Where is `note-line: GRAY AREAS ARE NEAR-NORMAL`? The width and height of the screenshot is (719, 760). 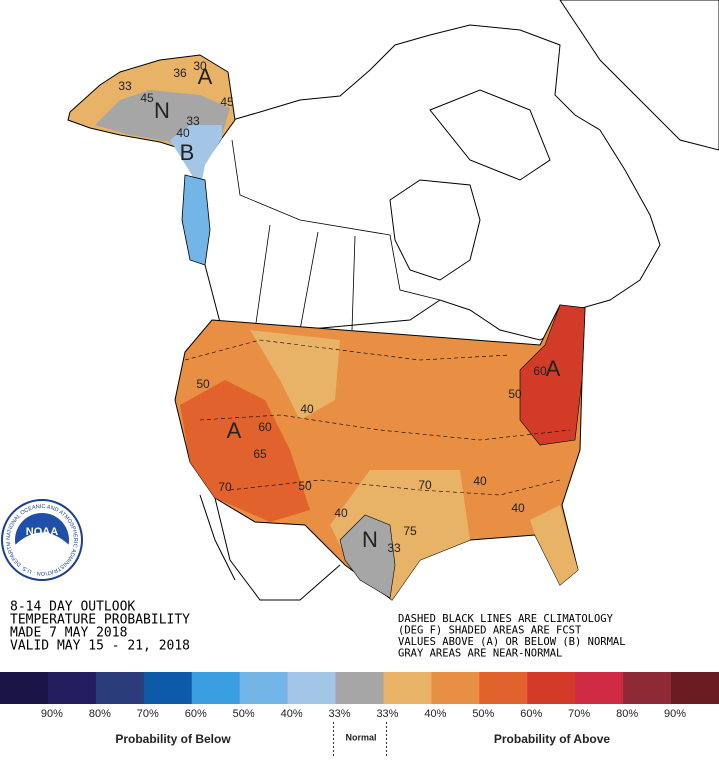
note-line: GRAY AREAS ARE NEAR-NORMAL is located at coordinates (480, 654).